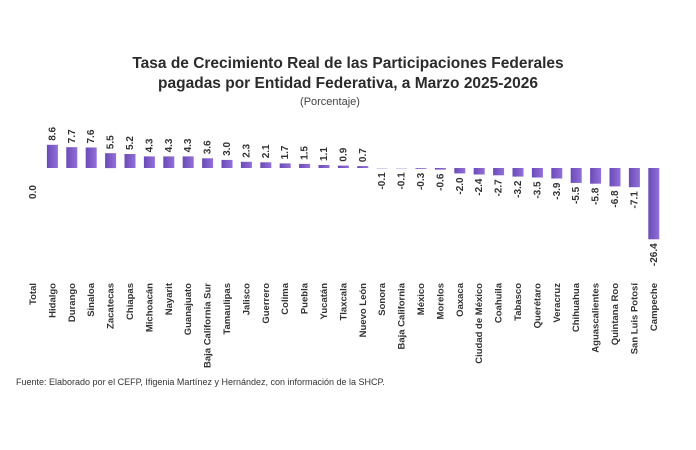 The width and height of the screenshot is (696, 450). I want to click on category-label-11: Jalisco, so click(246, 299).